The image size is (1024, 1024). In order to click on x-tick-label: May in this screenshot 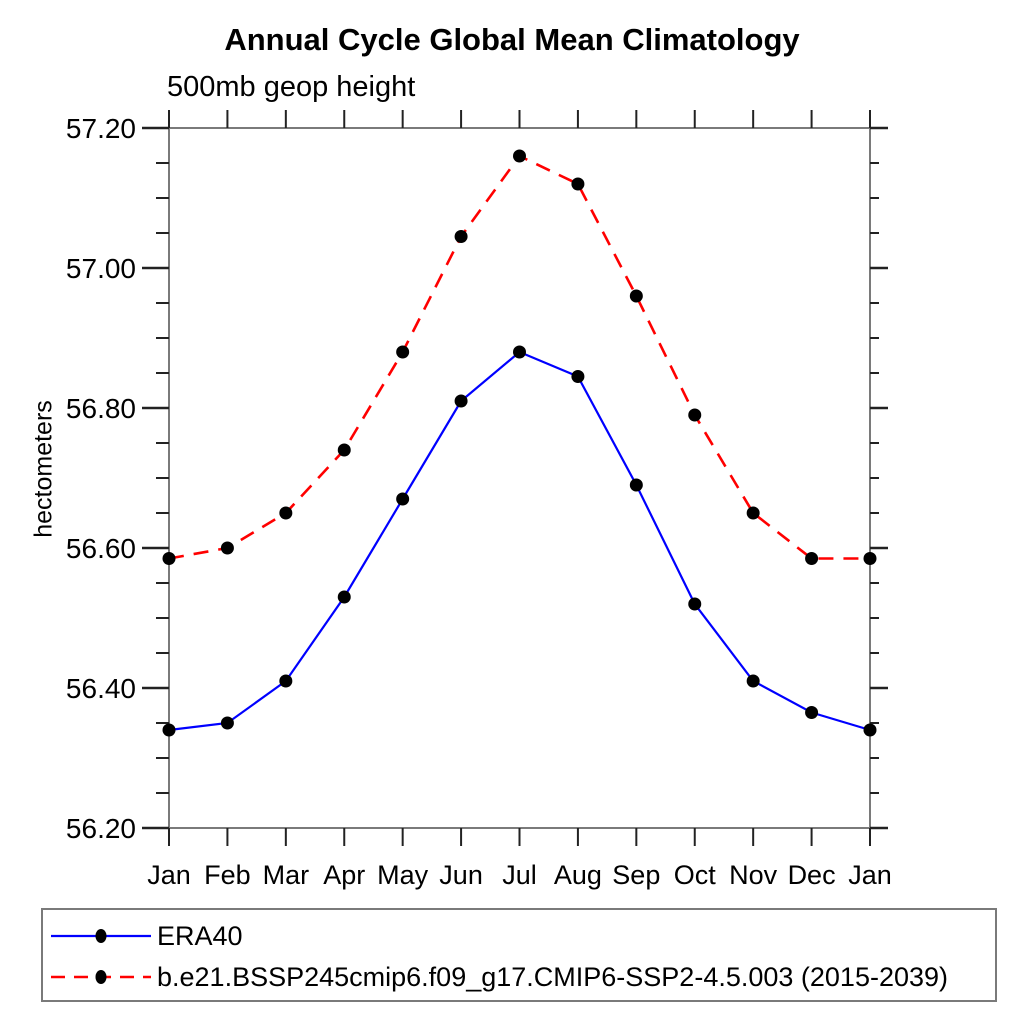, I will do `click(403, 875)`.